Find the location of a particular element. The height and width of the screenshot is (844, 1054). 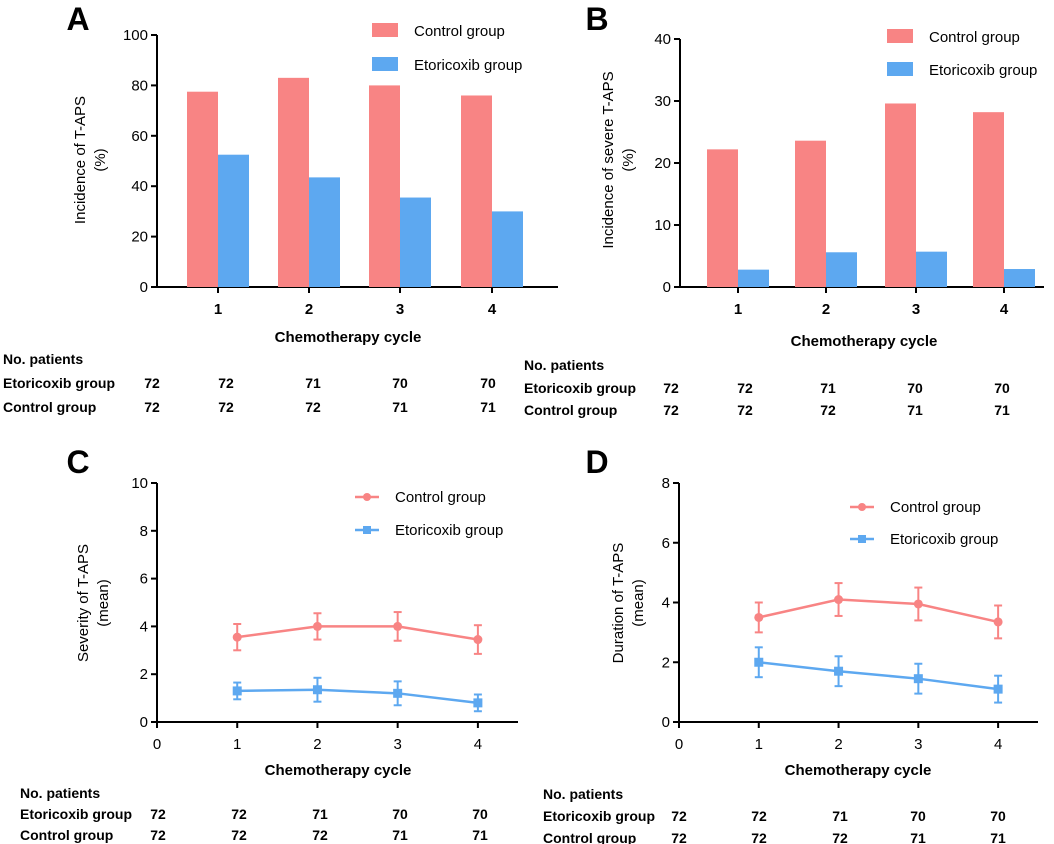

x-tick-label: 0 is located at coordinates (157, 744).